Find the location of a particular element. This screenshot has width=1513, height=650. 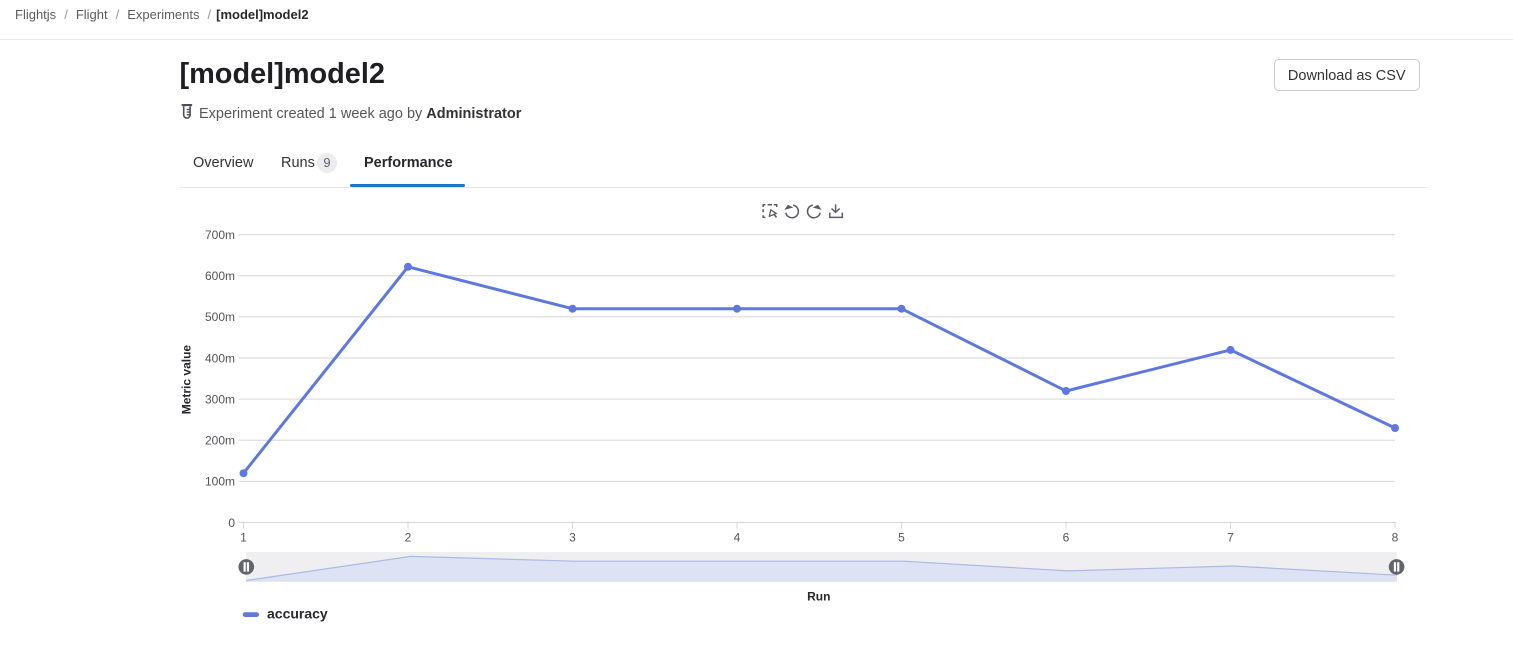

svg-text: 1 is located at coordinates (243, 538).